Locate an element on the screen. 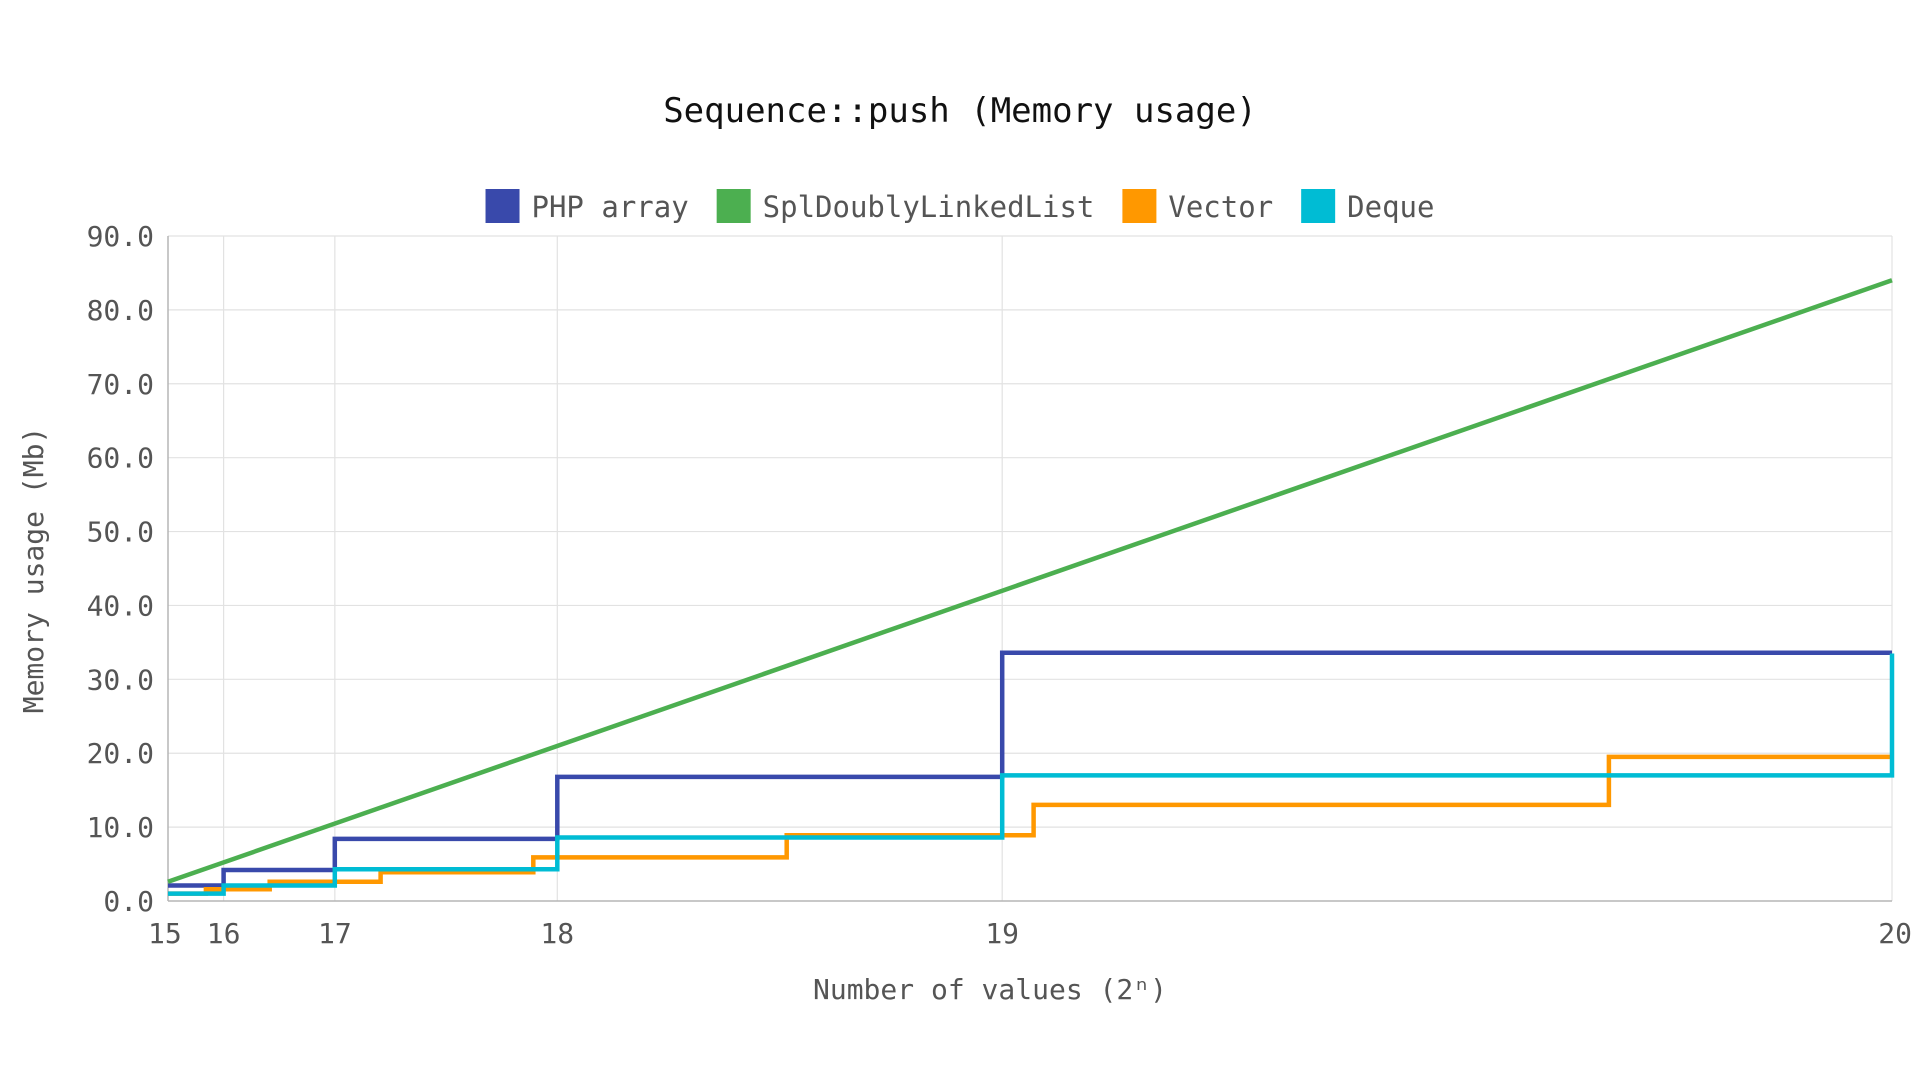 The width and height of the screenshot is (1920, 1080). legend-label: Vector is located at coordinates (1220, 207).